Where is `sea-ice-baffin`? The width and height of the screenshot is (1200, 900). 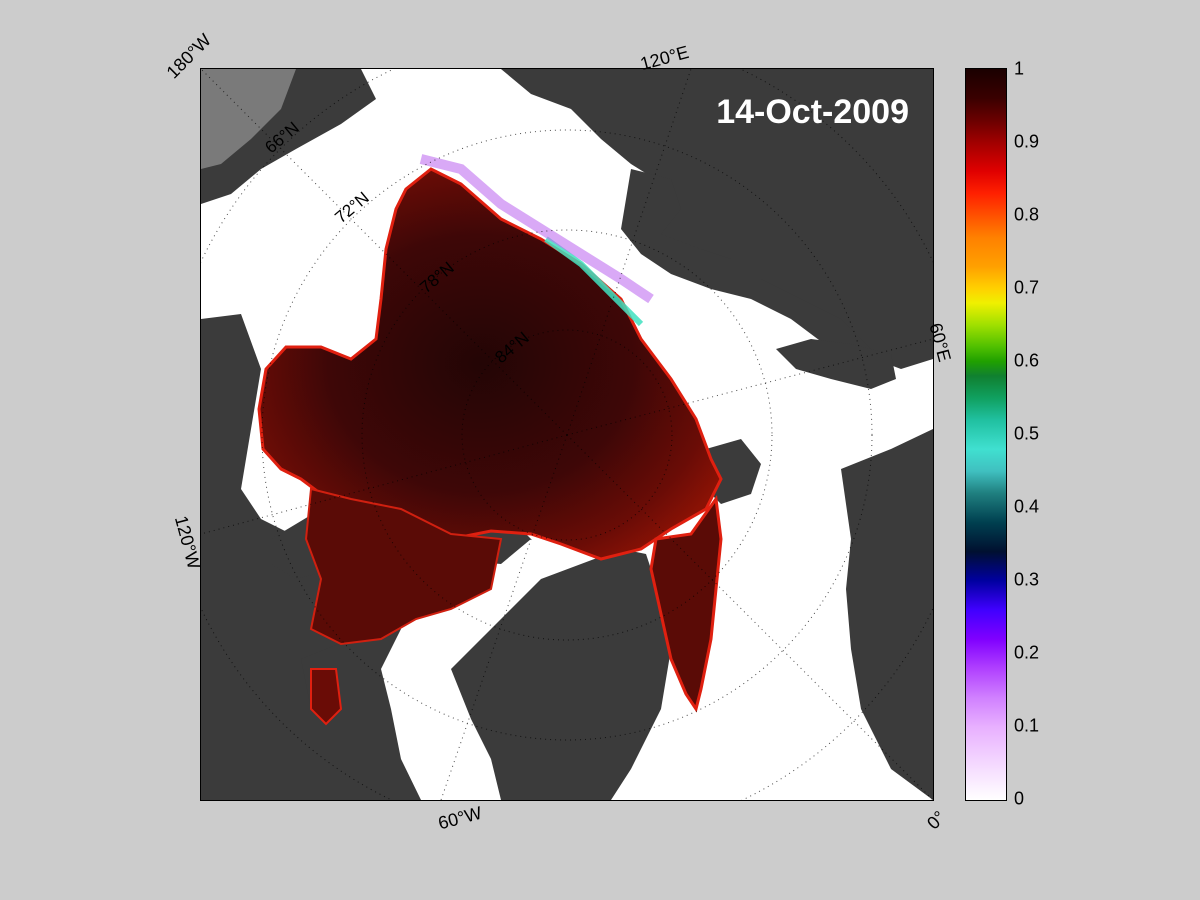
sea-ice-baffin is located at coordinates (326, 697).